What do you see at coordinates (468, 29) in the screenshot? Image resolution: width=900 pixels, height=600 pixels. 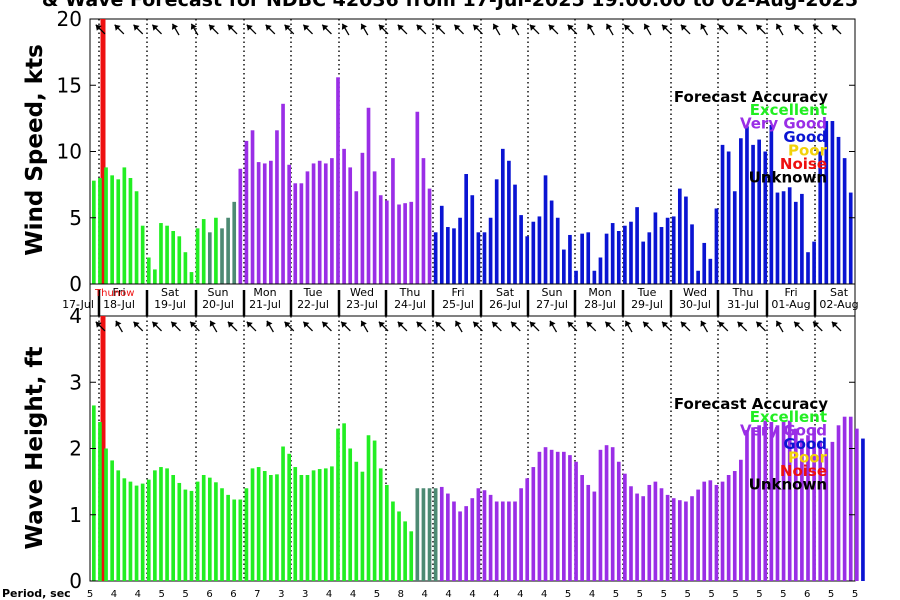 I see `wind-direction-arrows` at bounding box center [468, 29].